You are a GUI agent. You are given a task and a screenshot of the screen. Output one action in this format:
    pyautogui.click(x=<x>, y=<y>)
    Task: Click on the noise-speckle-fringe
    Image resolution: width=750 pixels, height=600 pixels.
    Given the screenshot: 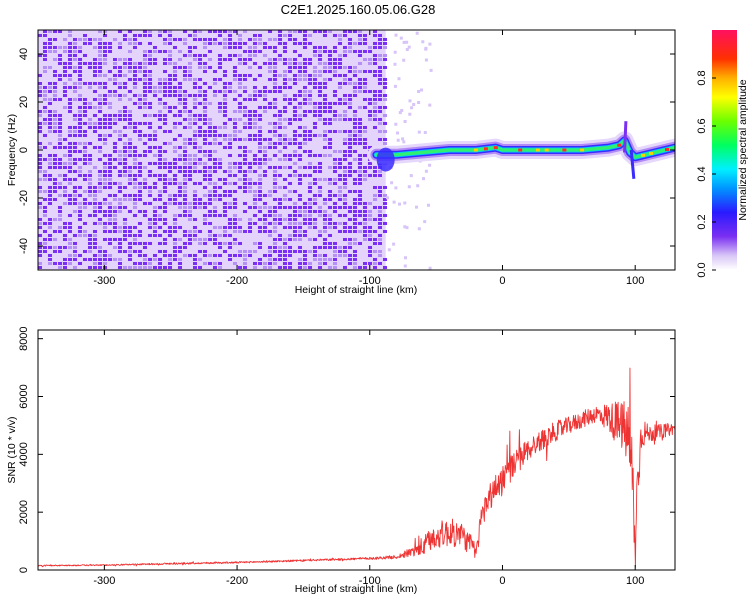 What is the action you would take?
    pyautogui.click(x=409, y=150)
    